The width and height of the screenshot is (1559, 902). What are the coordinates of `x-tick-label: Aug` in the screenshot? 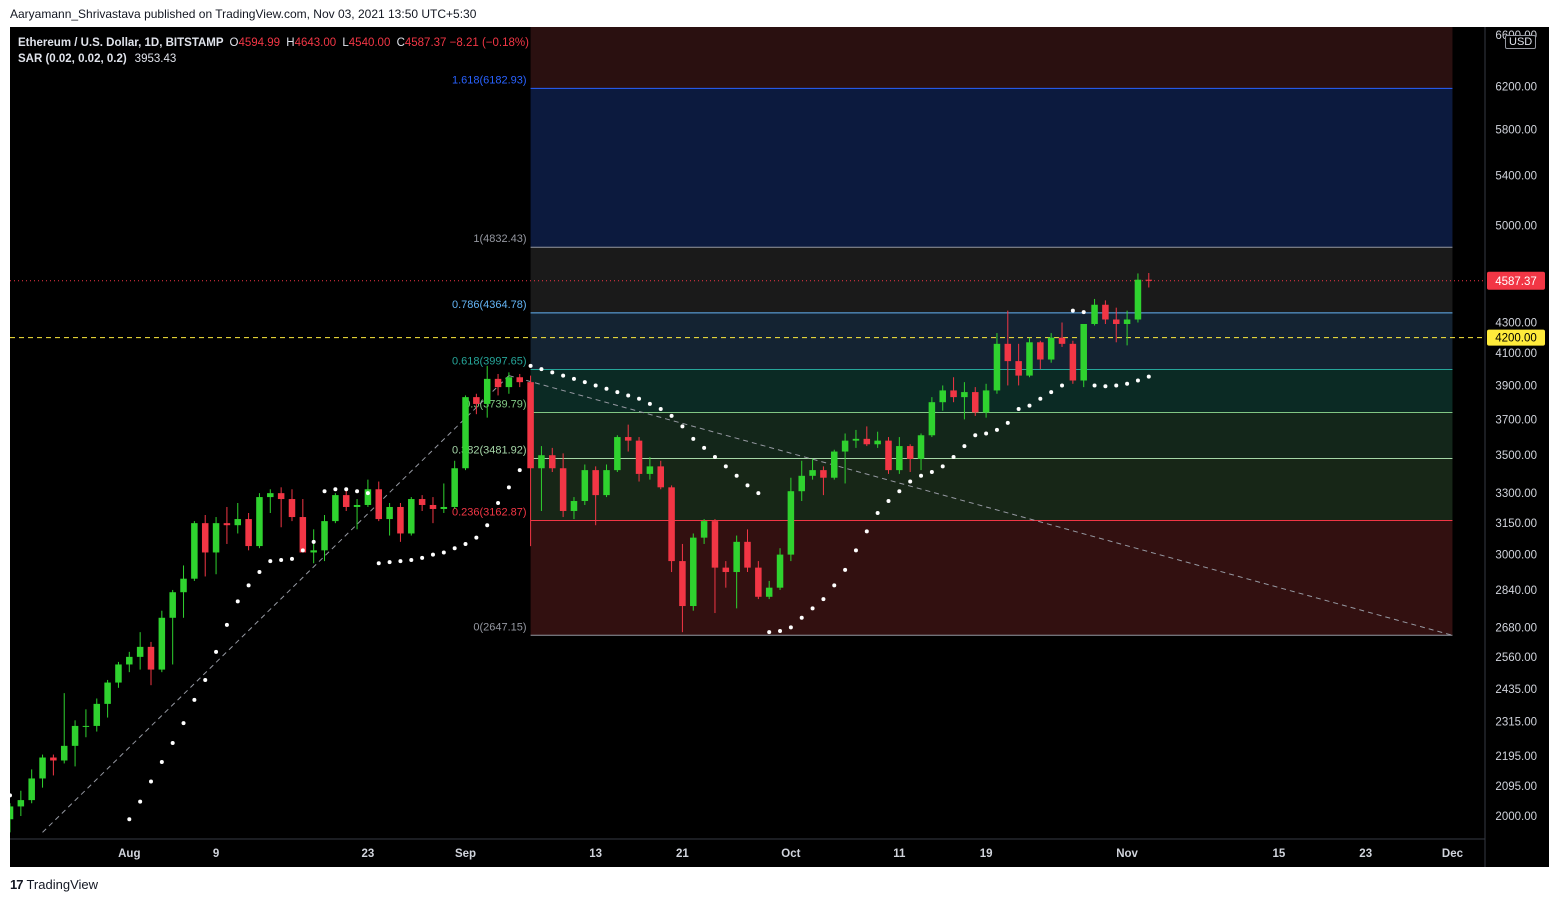 It's located at (129, 854).